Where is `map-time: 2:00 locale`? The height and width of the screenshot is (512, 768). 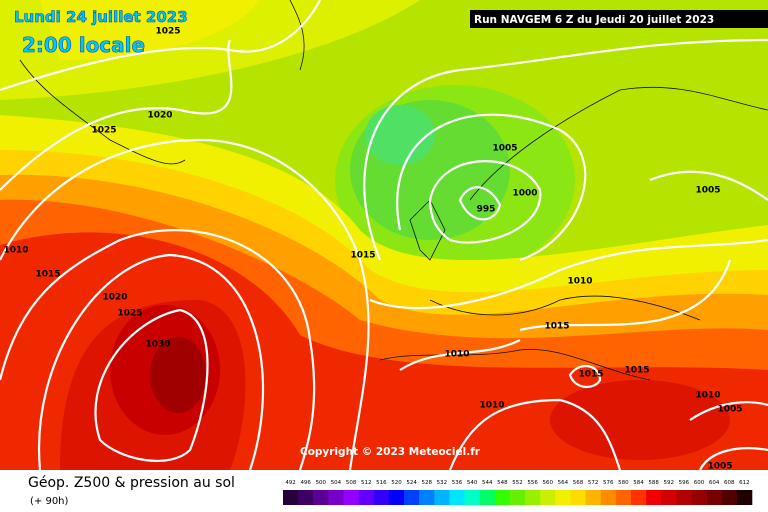 map-time: 2:00 locale is located at coordinates (83, 45).